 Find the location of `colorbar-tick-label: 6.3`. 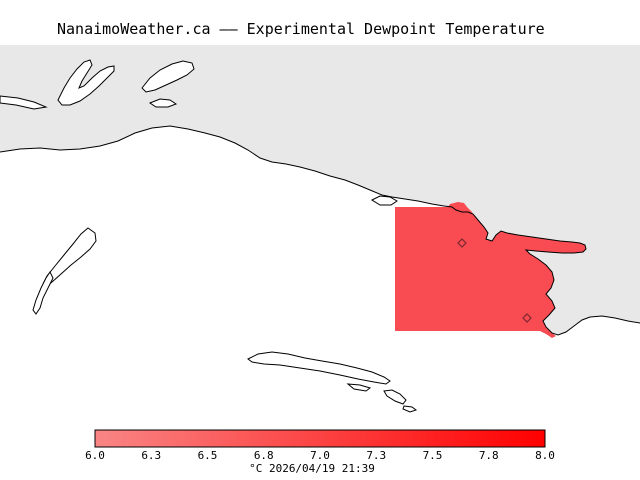

colorbar-tick-label: 6.3 is located at coordinates (151, 455).